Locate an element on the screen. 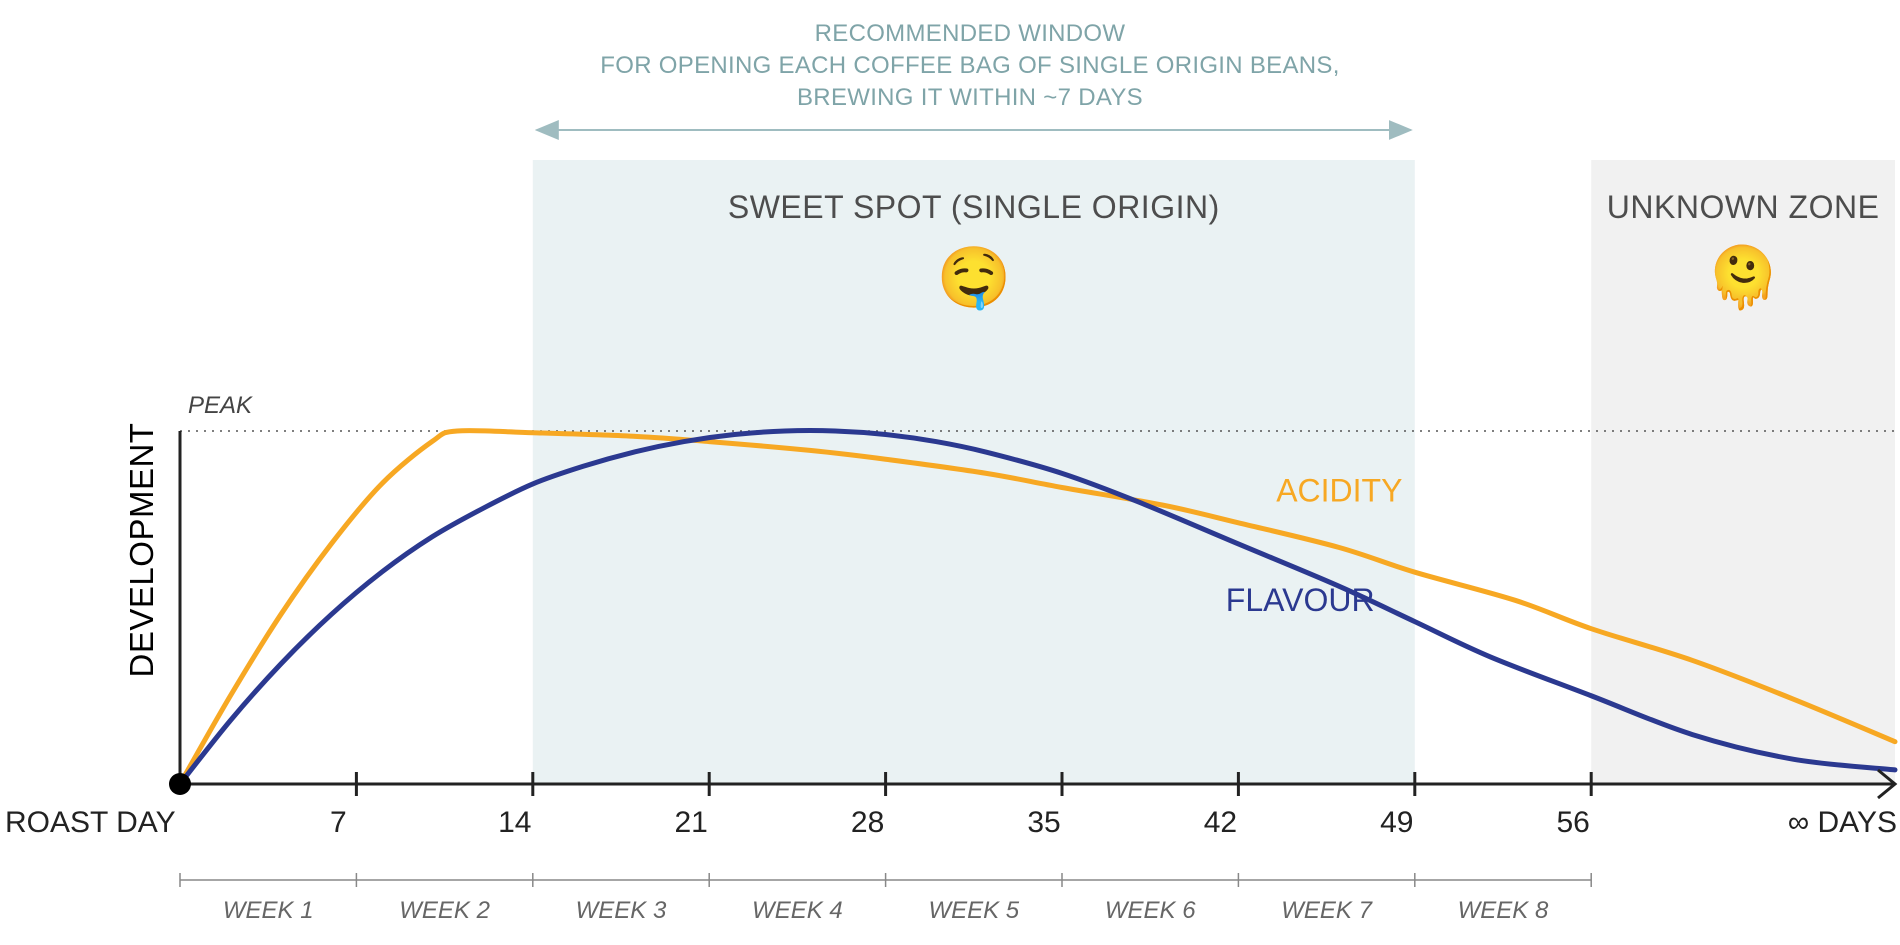  week-label-4: WEEK 4 is located at coordinates (797, 910).